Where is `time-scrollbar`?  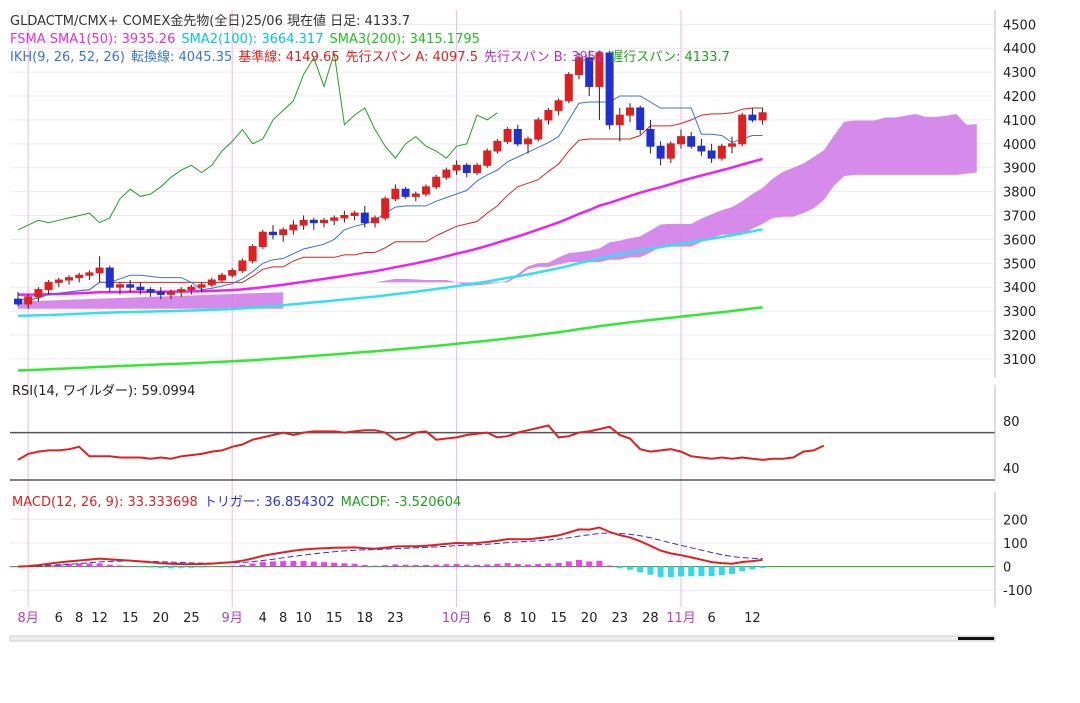
time-scrollbar is located at coordinates (502, 638).